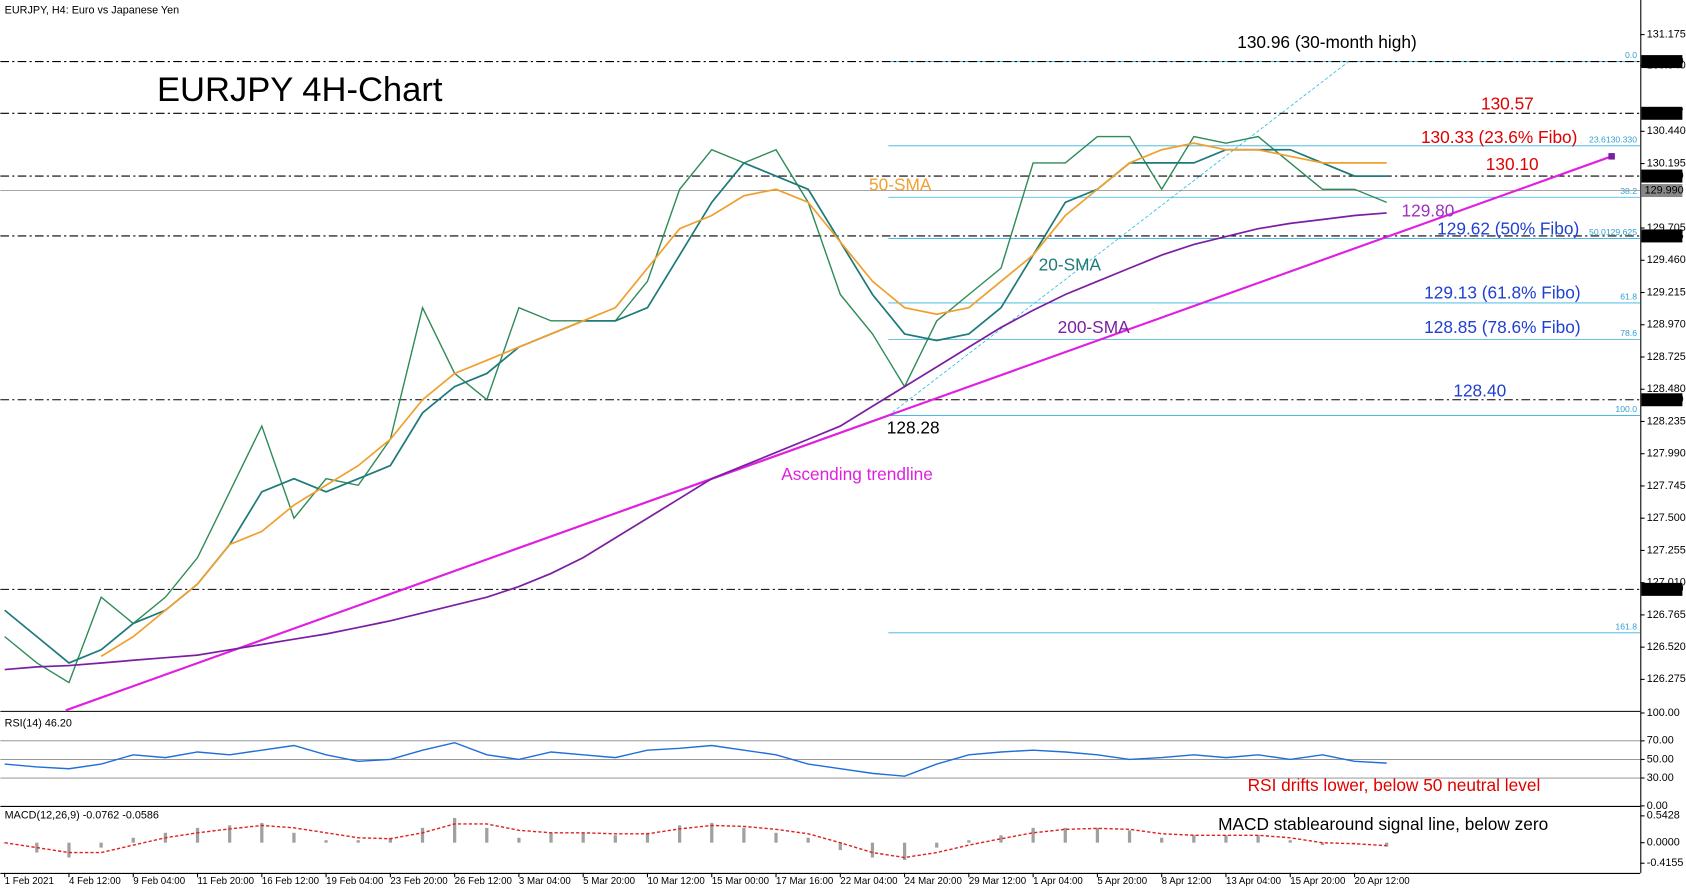  I want to click on y-tick-label: 0.5428, so click(1663, 816).